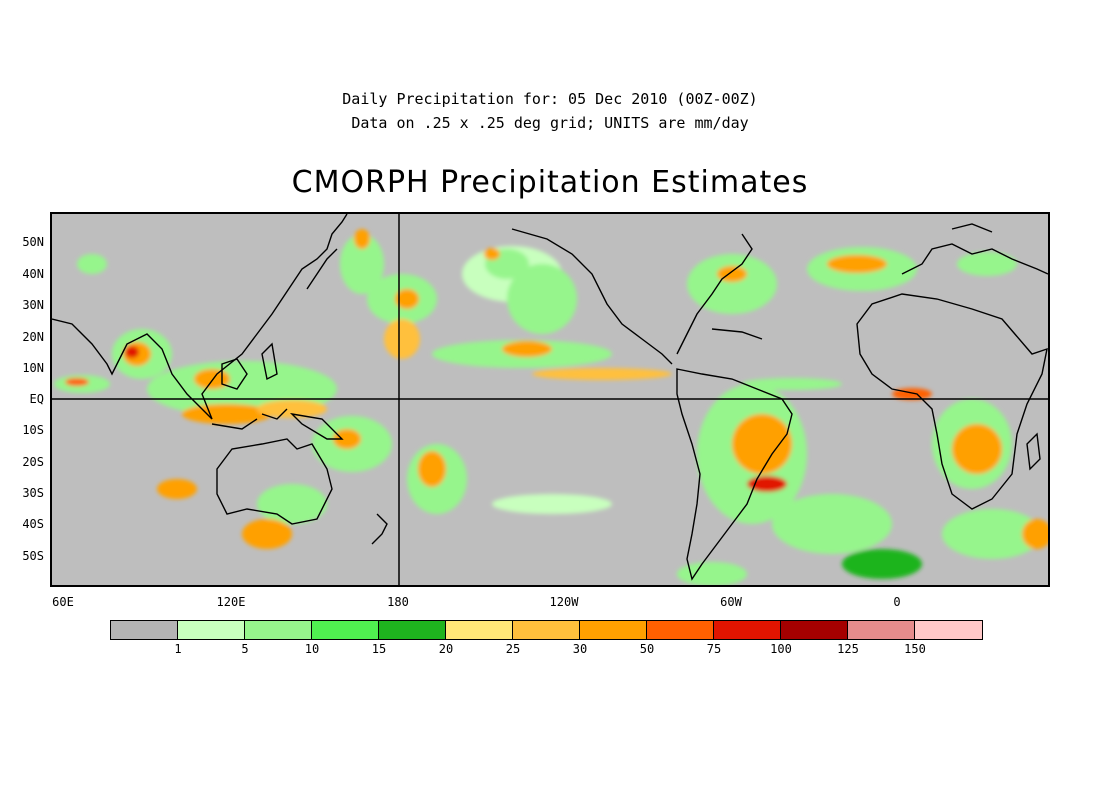 The width and height of the screenshot is (1100, 800). I want to click on lon-label: 60W, so click(731, 602).